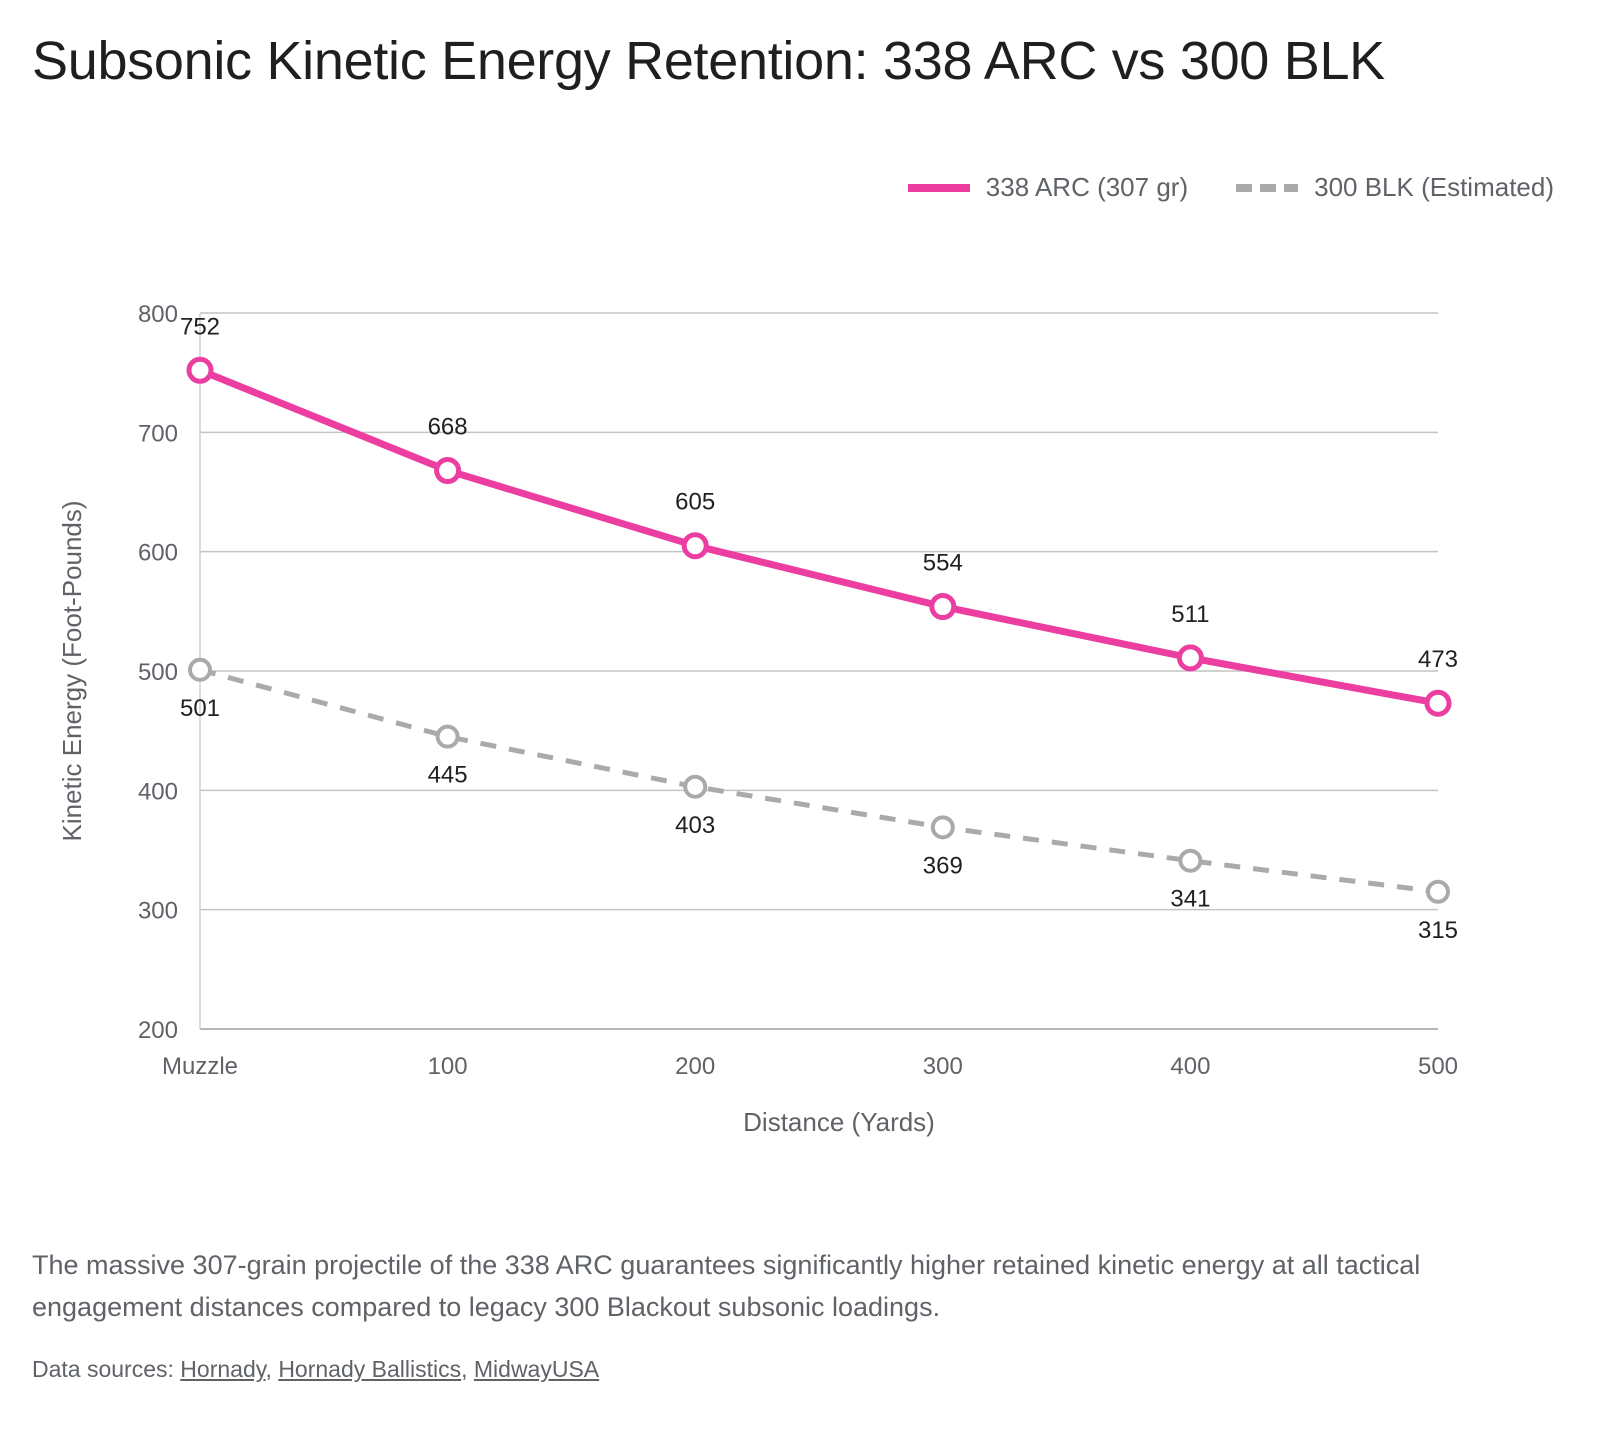 The width and height of the screenshot is (1600, 1446). I want to click on x-tick-label-200: 200, so click(695, 1066).